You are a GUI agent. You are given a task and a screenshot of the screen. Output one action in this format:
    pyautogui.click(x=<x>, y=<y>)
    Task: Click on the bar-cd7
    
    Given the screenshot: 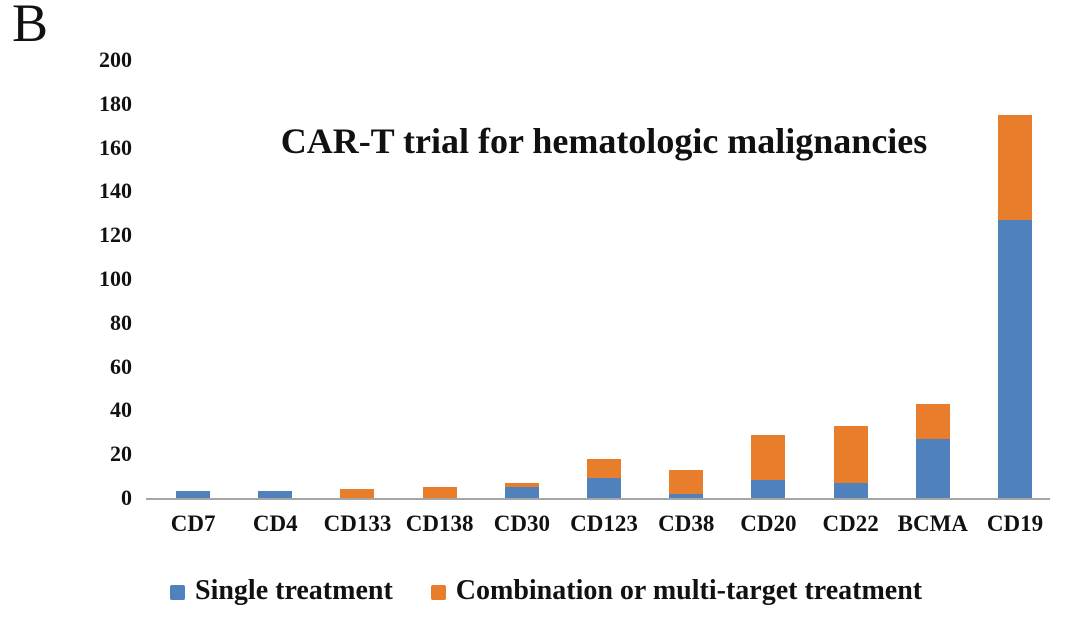 What is the action you would take?
    pyautogui.click(x=193, y=494)
    